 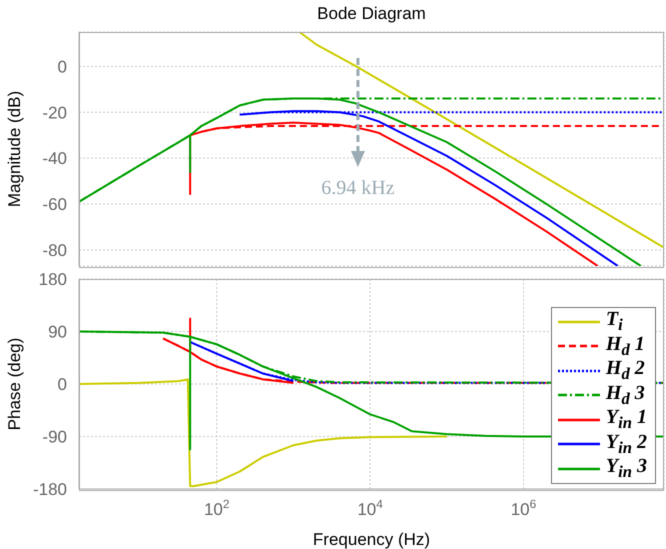 What do you see at coordinates (54, 112) in the screenshot?
I see `y-tick-label: -20` at bounding box center [54, 112].